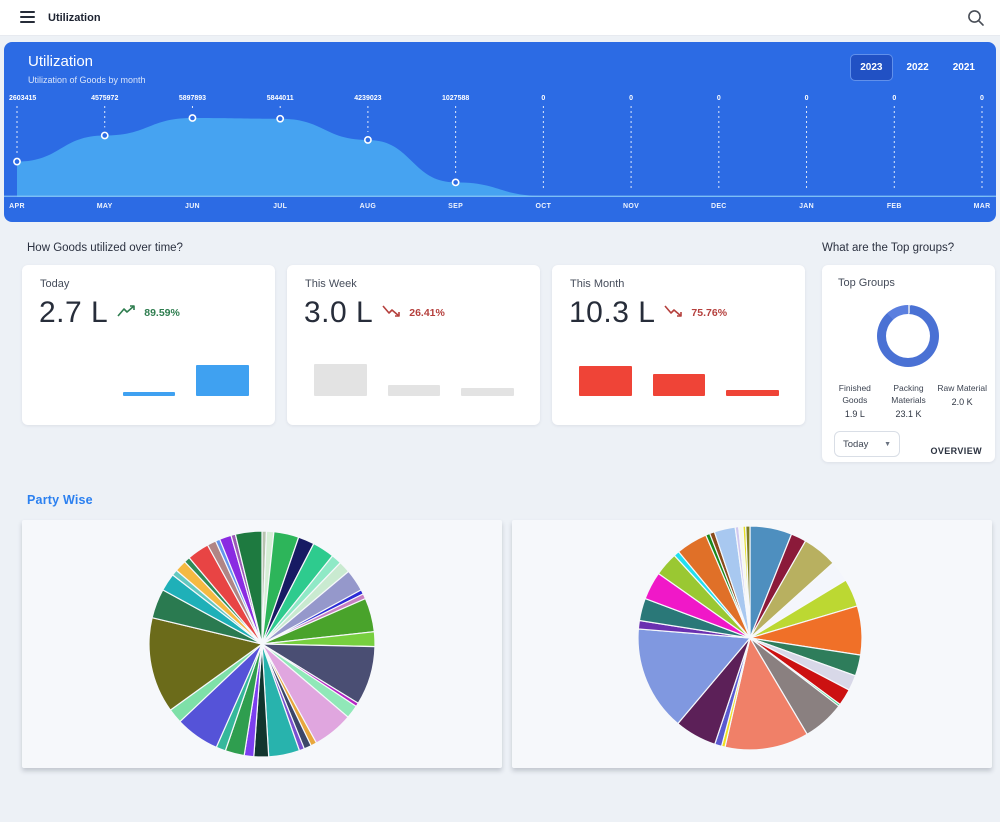  I want to click on party-wise-pie-card-right, so click(752, 644).